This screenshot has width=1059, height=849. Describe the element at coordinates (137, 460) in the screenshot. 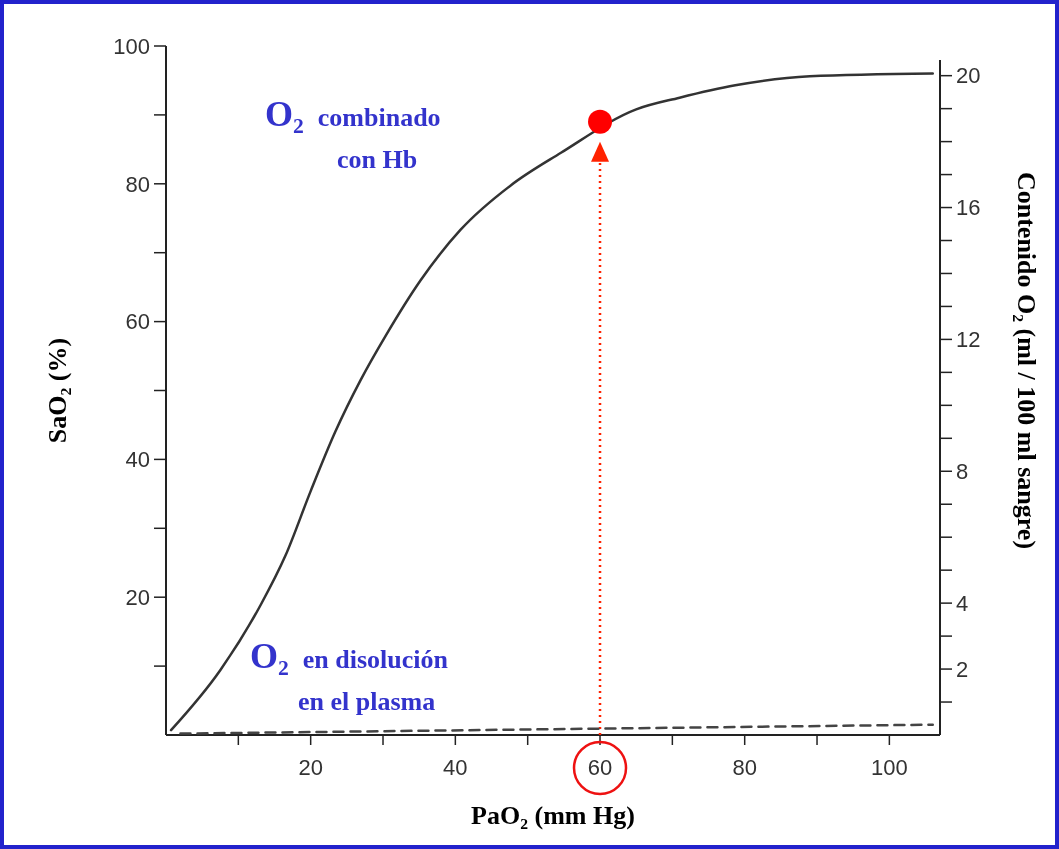

I see `y-tick-label: 40` at that location.